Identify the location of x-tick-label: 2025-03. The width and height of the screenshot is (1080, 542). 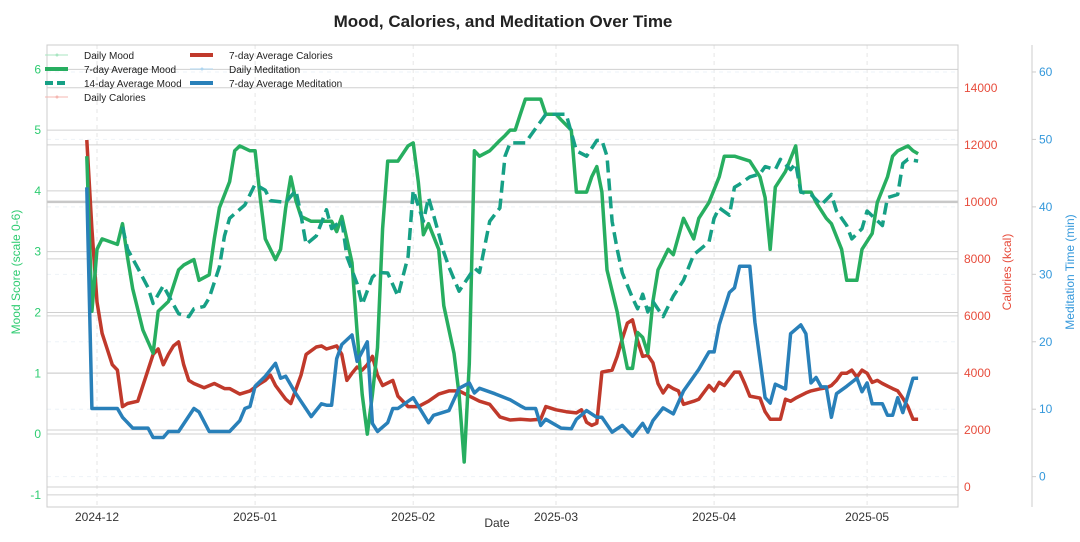
(556, 517).